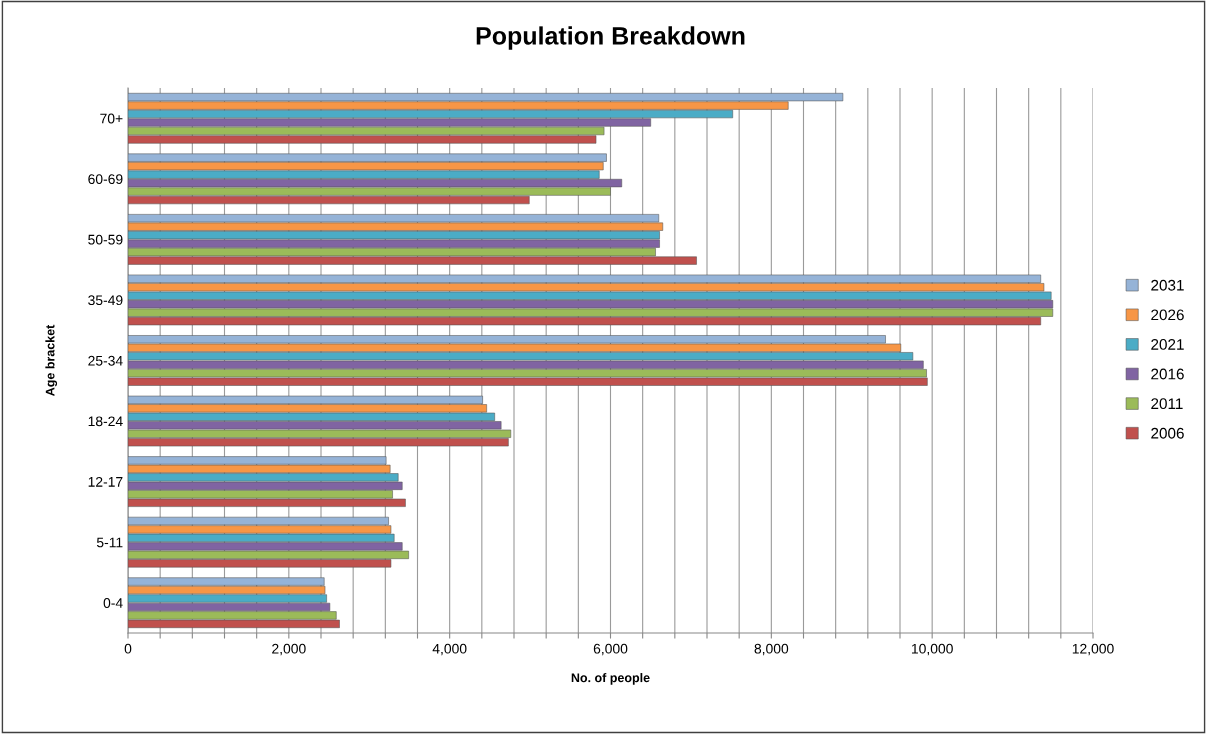 The width and height of the screenshot is (1207, 734). Describe the element at coordinates (610, 649) in the screenshot. I see `x-tick-label: 6,000` at that location.